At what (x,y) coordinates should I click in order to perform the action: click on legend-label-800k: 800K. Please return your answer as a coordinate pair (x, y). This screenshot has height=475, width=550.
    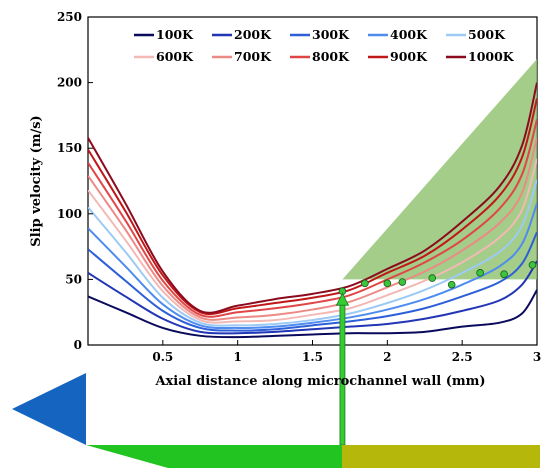
    Looking at the image, I should click on (331, 56).